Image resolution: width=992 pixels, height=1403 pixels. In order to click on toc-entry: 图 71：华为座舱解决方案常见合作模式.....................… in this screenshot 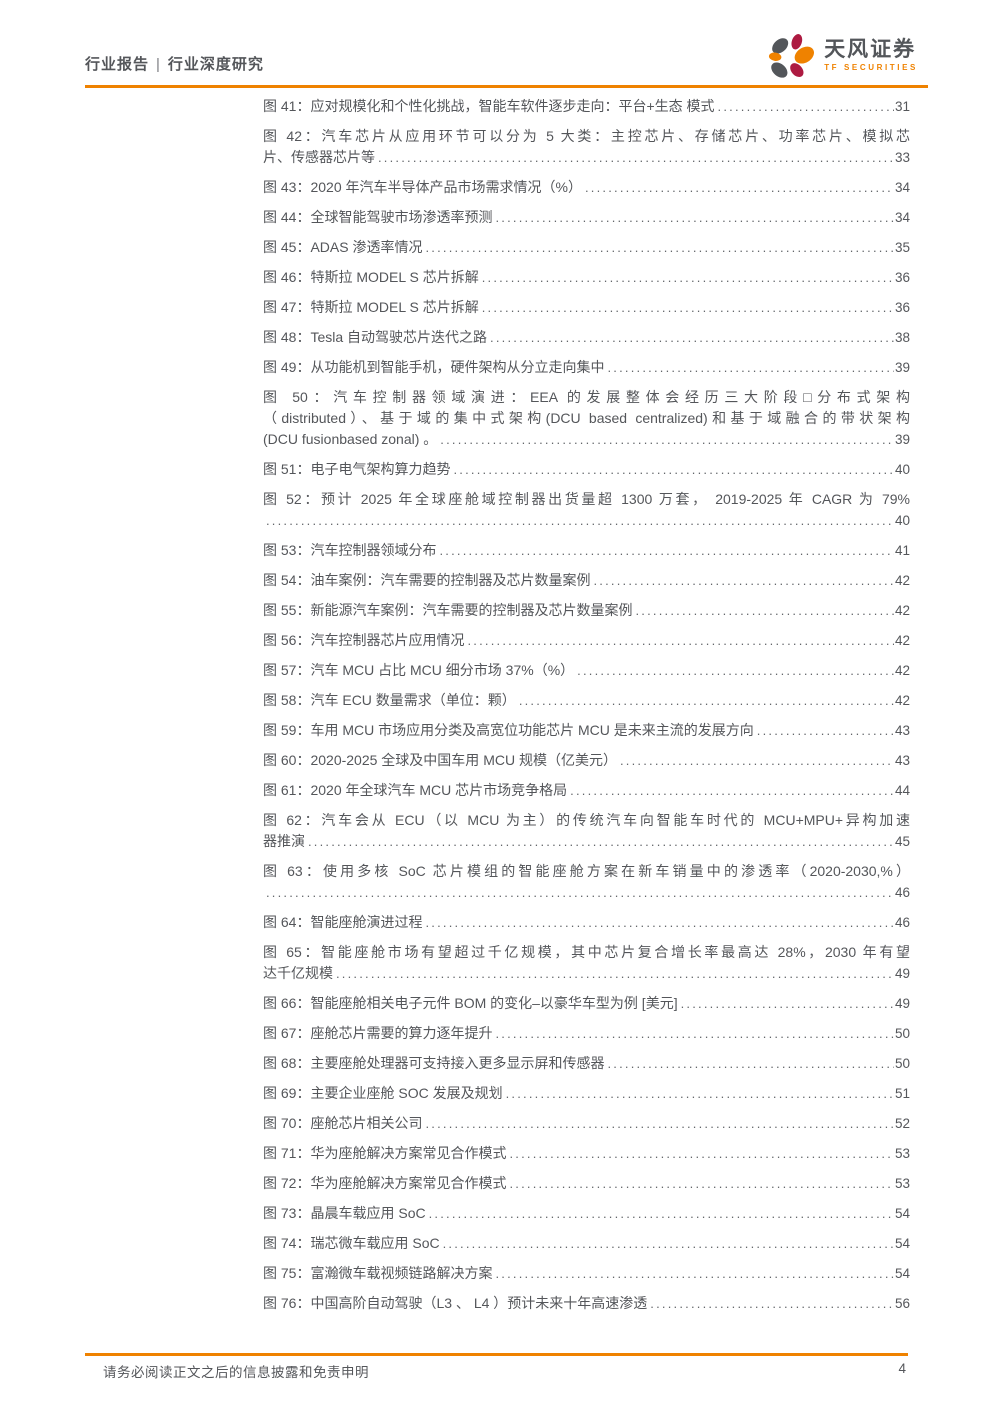, I will do `click(586, 1153)`.